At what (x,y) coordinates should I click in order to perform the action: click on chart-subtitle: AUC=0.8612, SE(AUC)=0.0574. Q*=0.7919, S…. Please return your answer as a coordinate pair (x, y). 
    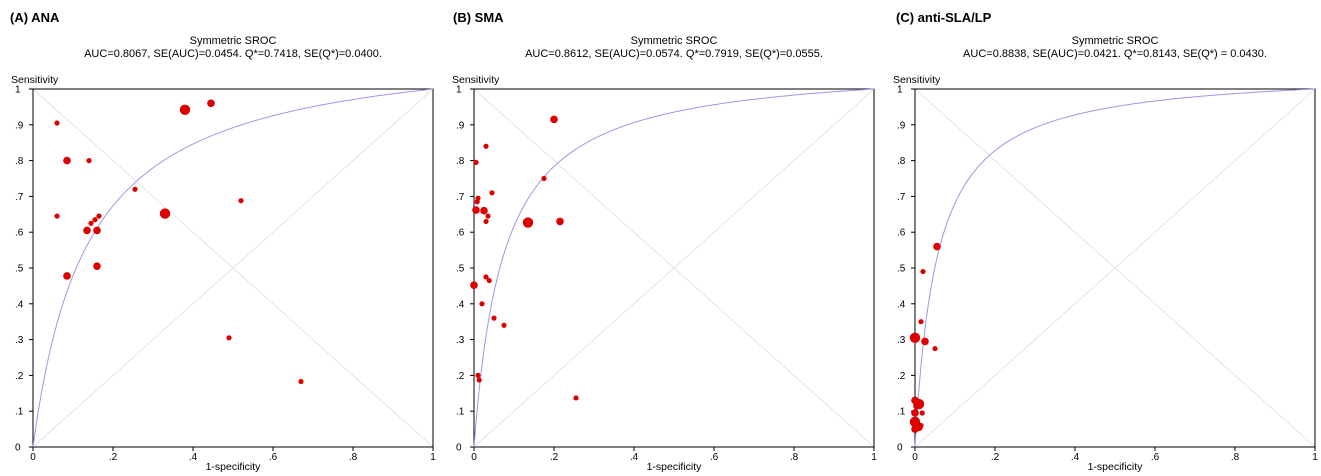
    Looking at the image, I should click on (674, 54).